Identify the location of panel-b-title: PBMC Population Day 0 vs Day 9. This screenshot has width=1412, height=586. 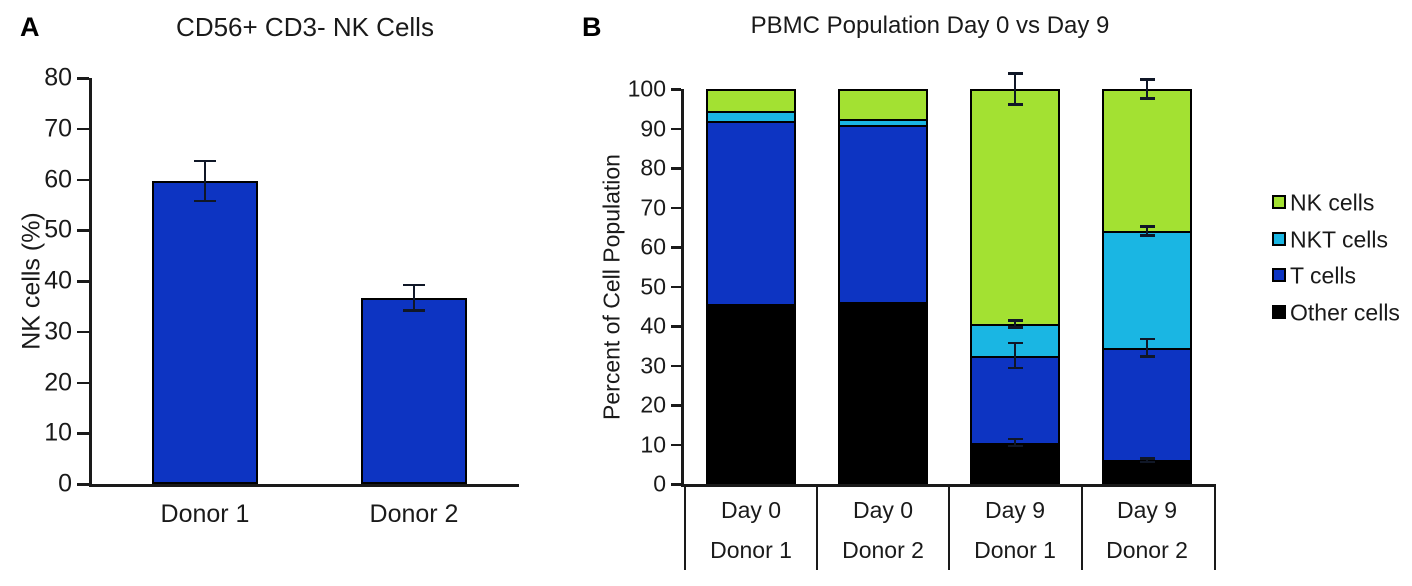
(930, 25).